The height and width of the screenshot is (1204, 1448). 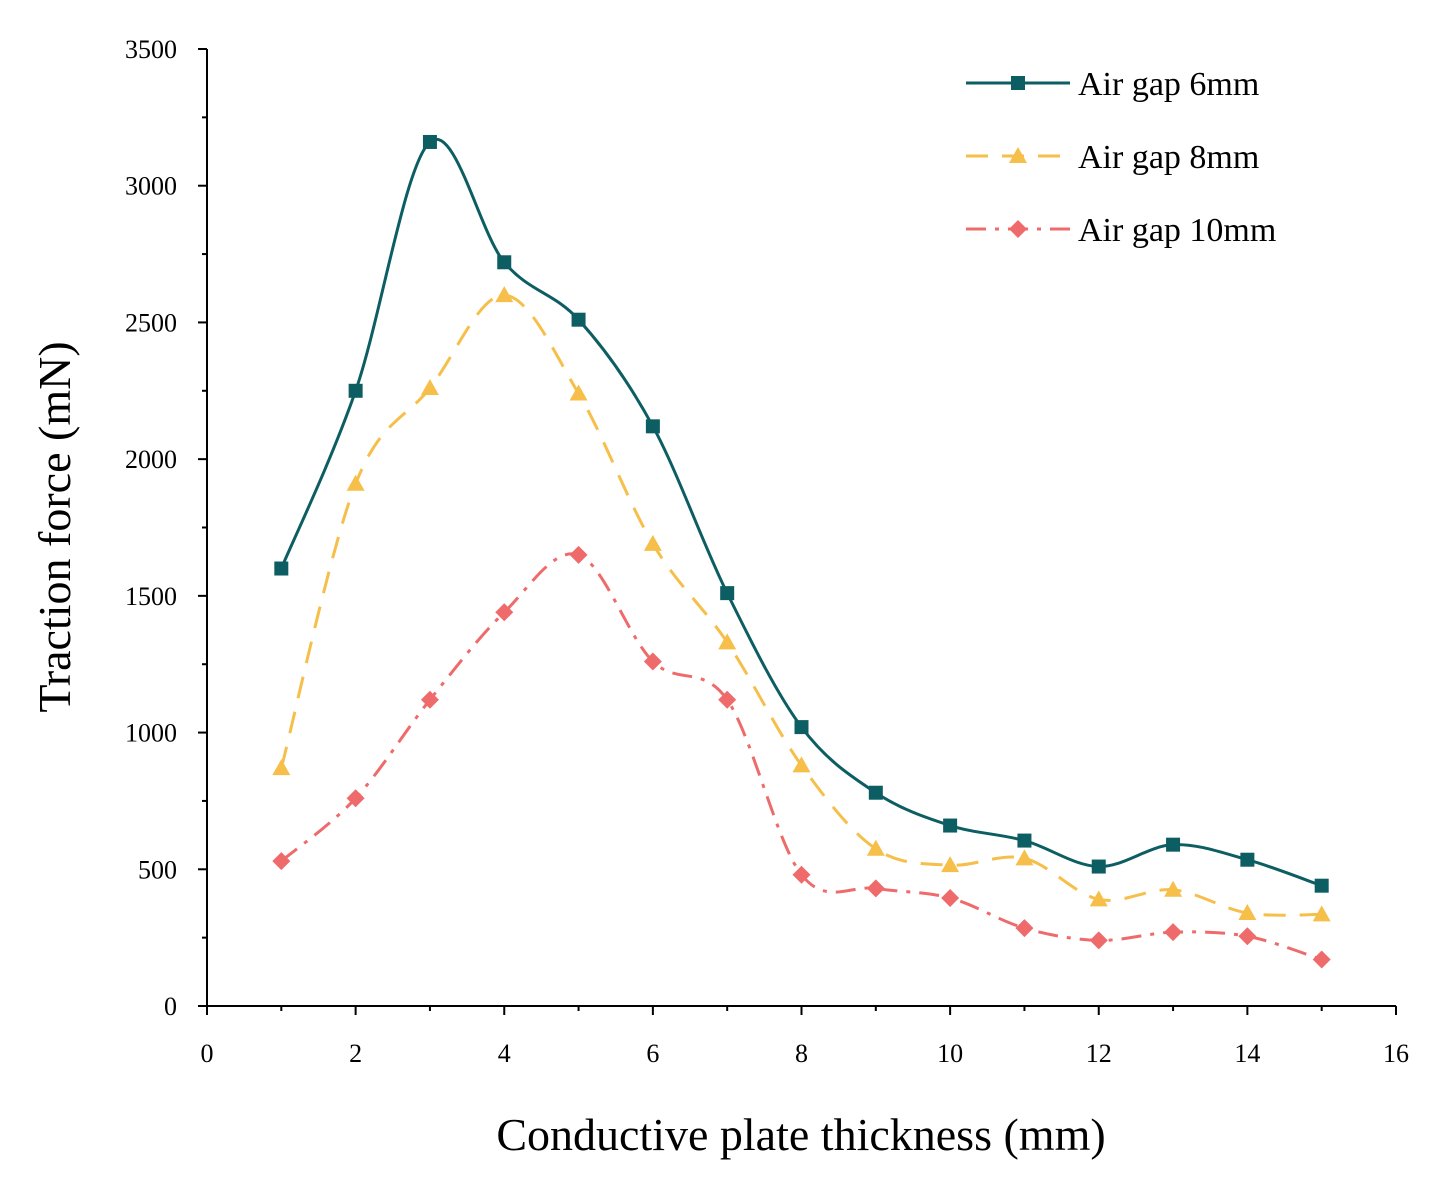 What do you see at coordinates (1247, 1053) in the screenshot?
I see `x-tick-label: 14` at bounding box center [1247, 1053].